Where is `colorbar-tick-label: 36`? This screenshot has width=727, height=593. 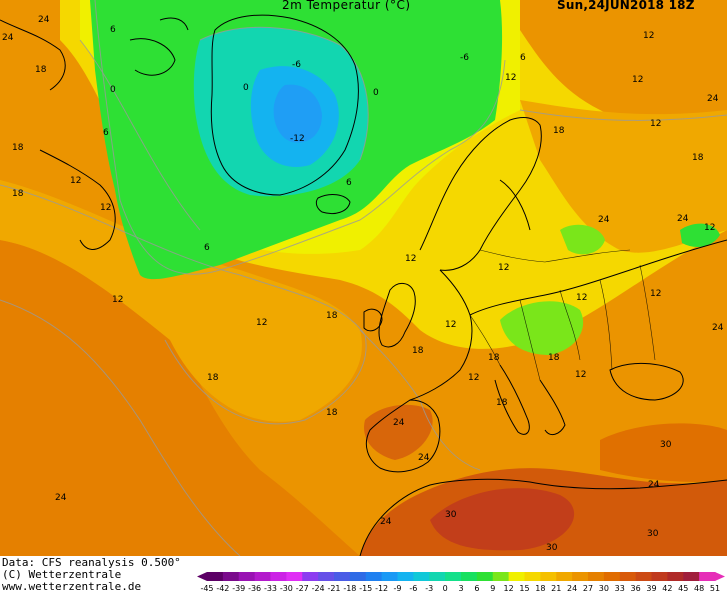
colorbar-tick-label: 36 is located at coordinates (636, 588).